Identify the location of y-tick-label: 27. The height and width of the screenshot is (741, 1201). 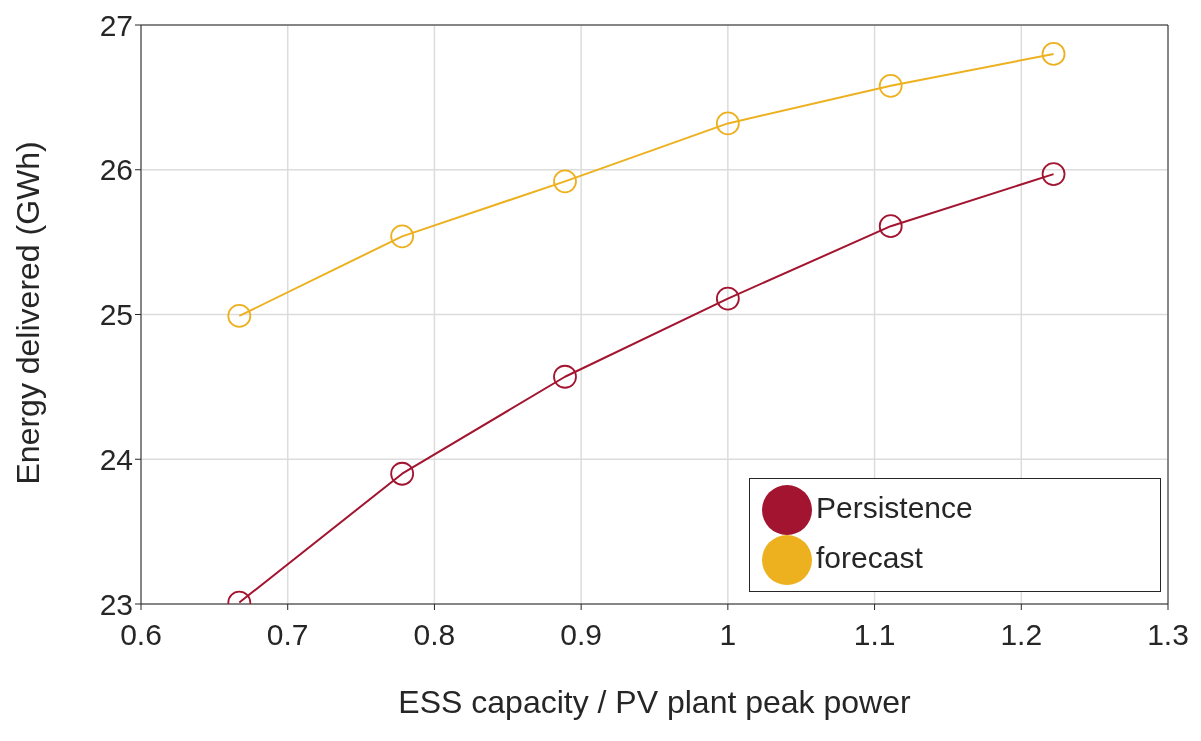
(116, 25).